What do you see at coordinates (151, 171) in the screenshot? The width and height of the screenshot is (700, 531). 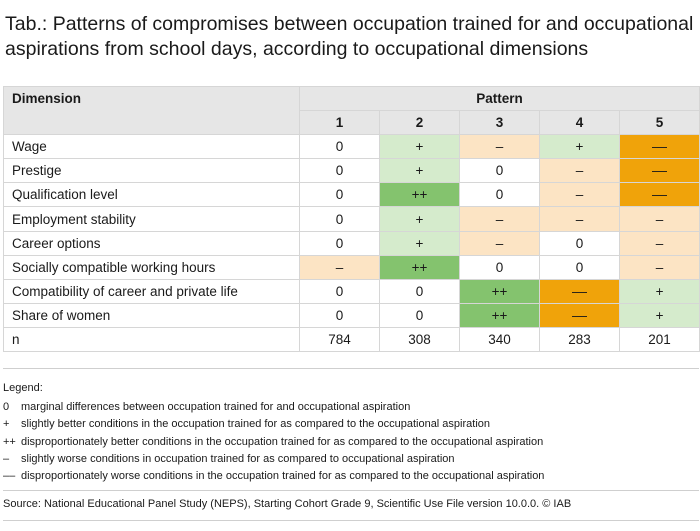 I see `row-label: Prestige` at bounding box center [151, 171].